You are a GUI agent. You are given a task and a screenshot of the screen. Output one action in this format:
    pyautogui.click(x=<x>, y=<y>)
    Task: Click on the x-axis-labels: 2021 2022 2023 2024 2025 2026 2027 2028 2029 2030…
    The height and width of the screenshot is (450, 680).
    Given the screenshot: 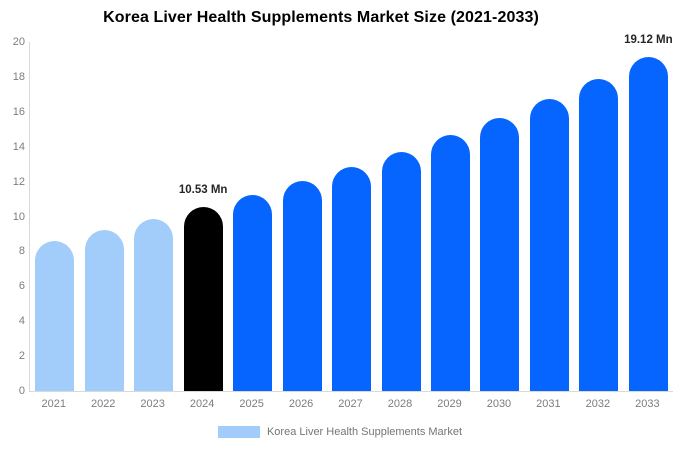 What is the action you would take?
    pyautogui.click(x=350, y=404)
    